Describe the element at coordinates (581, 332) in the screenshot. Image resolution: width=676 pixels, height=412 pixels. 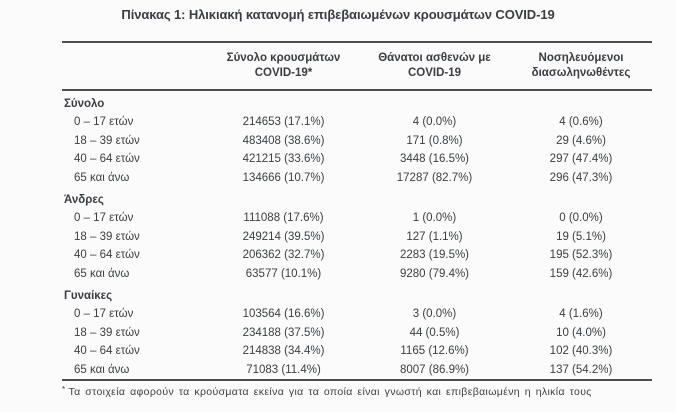
I see `intubated-value: 10 (4.0%)` at that location.